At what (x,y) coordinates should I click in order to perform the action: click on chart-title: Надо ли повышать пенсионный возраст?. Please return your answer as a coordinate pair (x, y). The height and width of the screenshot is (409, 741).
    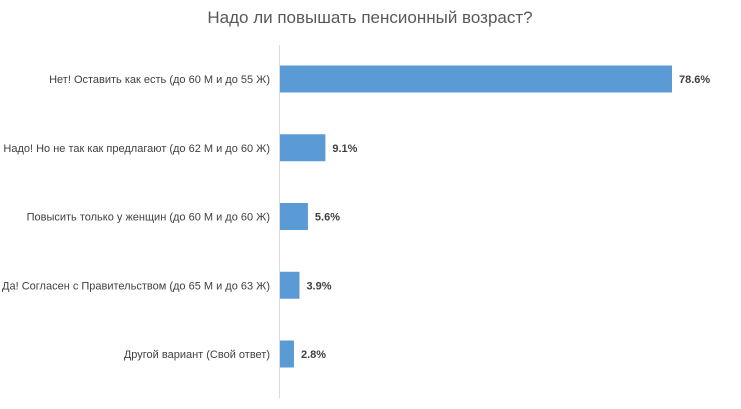
    Looking at the image, I should click on (369, 17).